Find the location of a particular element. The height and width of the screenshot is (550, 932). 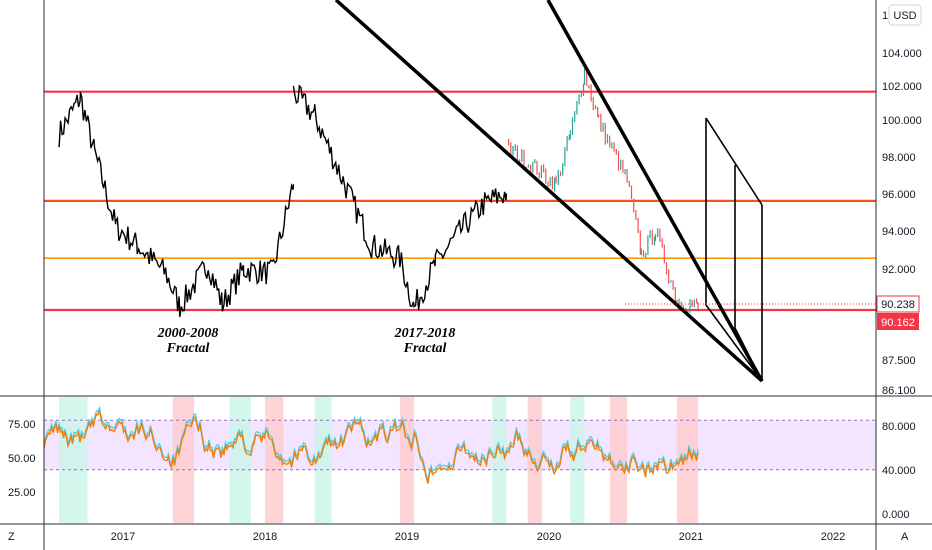

annotation-fractal-2: 2017-2018 Fractal is located at coordinates (425, 341).